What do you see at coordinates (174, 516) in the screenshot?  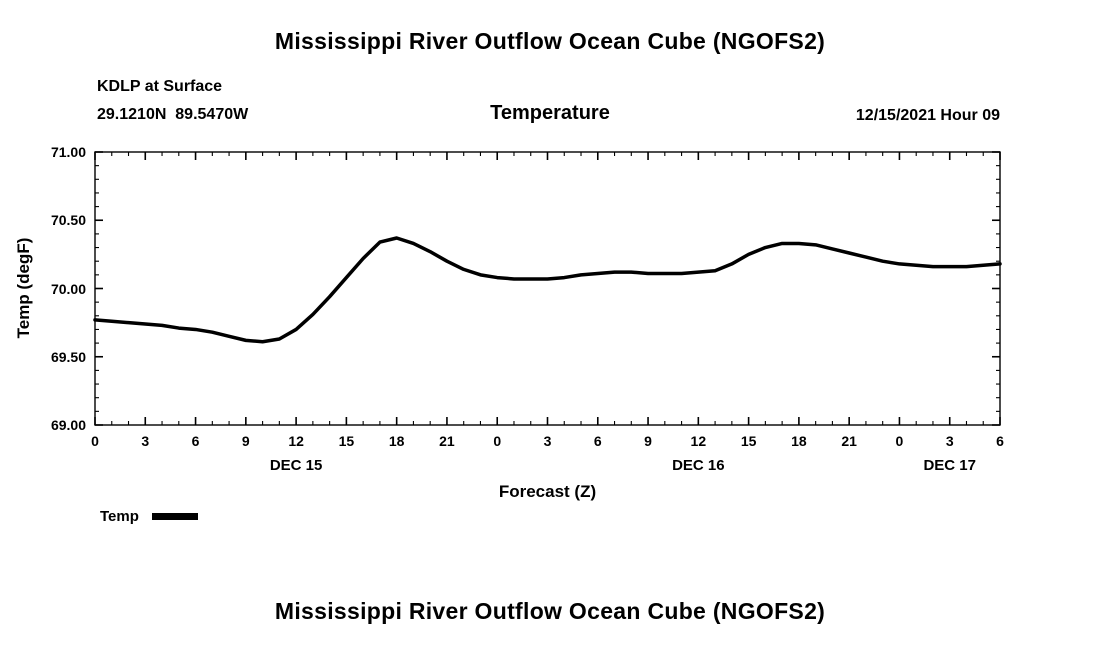 I see `legend-line-swatch` at bounding box center [174, 516].